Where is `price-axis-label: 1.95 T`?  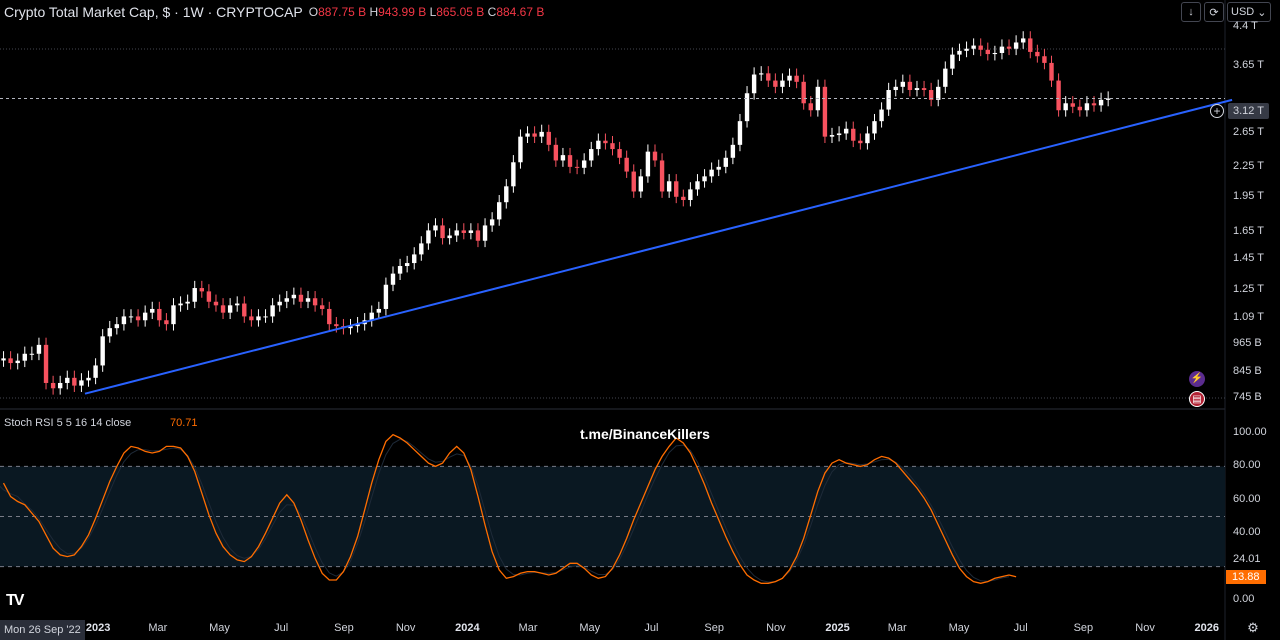
price-axis-label: 1.95 T is located at coordinates (1248, 195).